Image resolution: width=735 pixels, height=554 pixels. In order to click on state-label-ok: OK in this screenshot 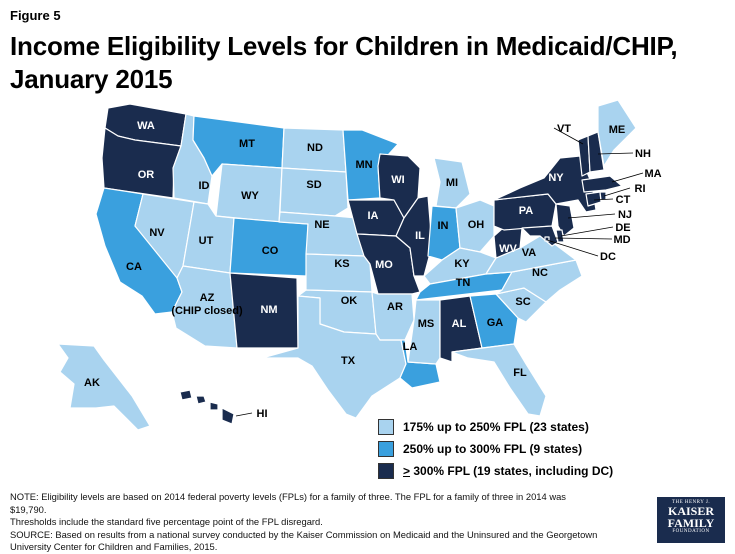, I will do `click(349, 301)`.